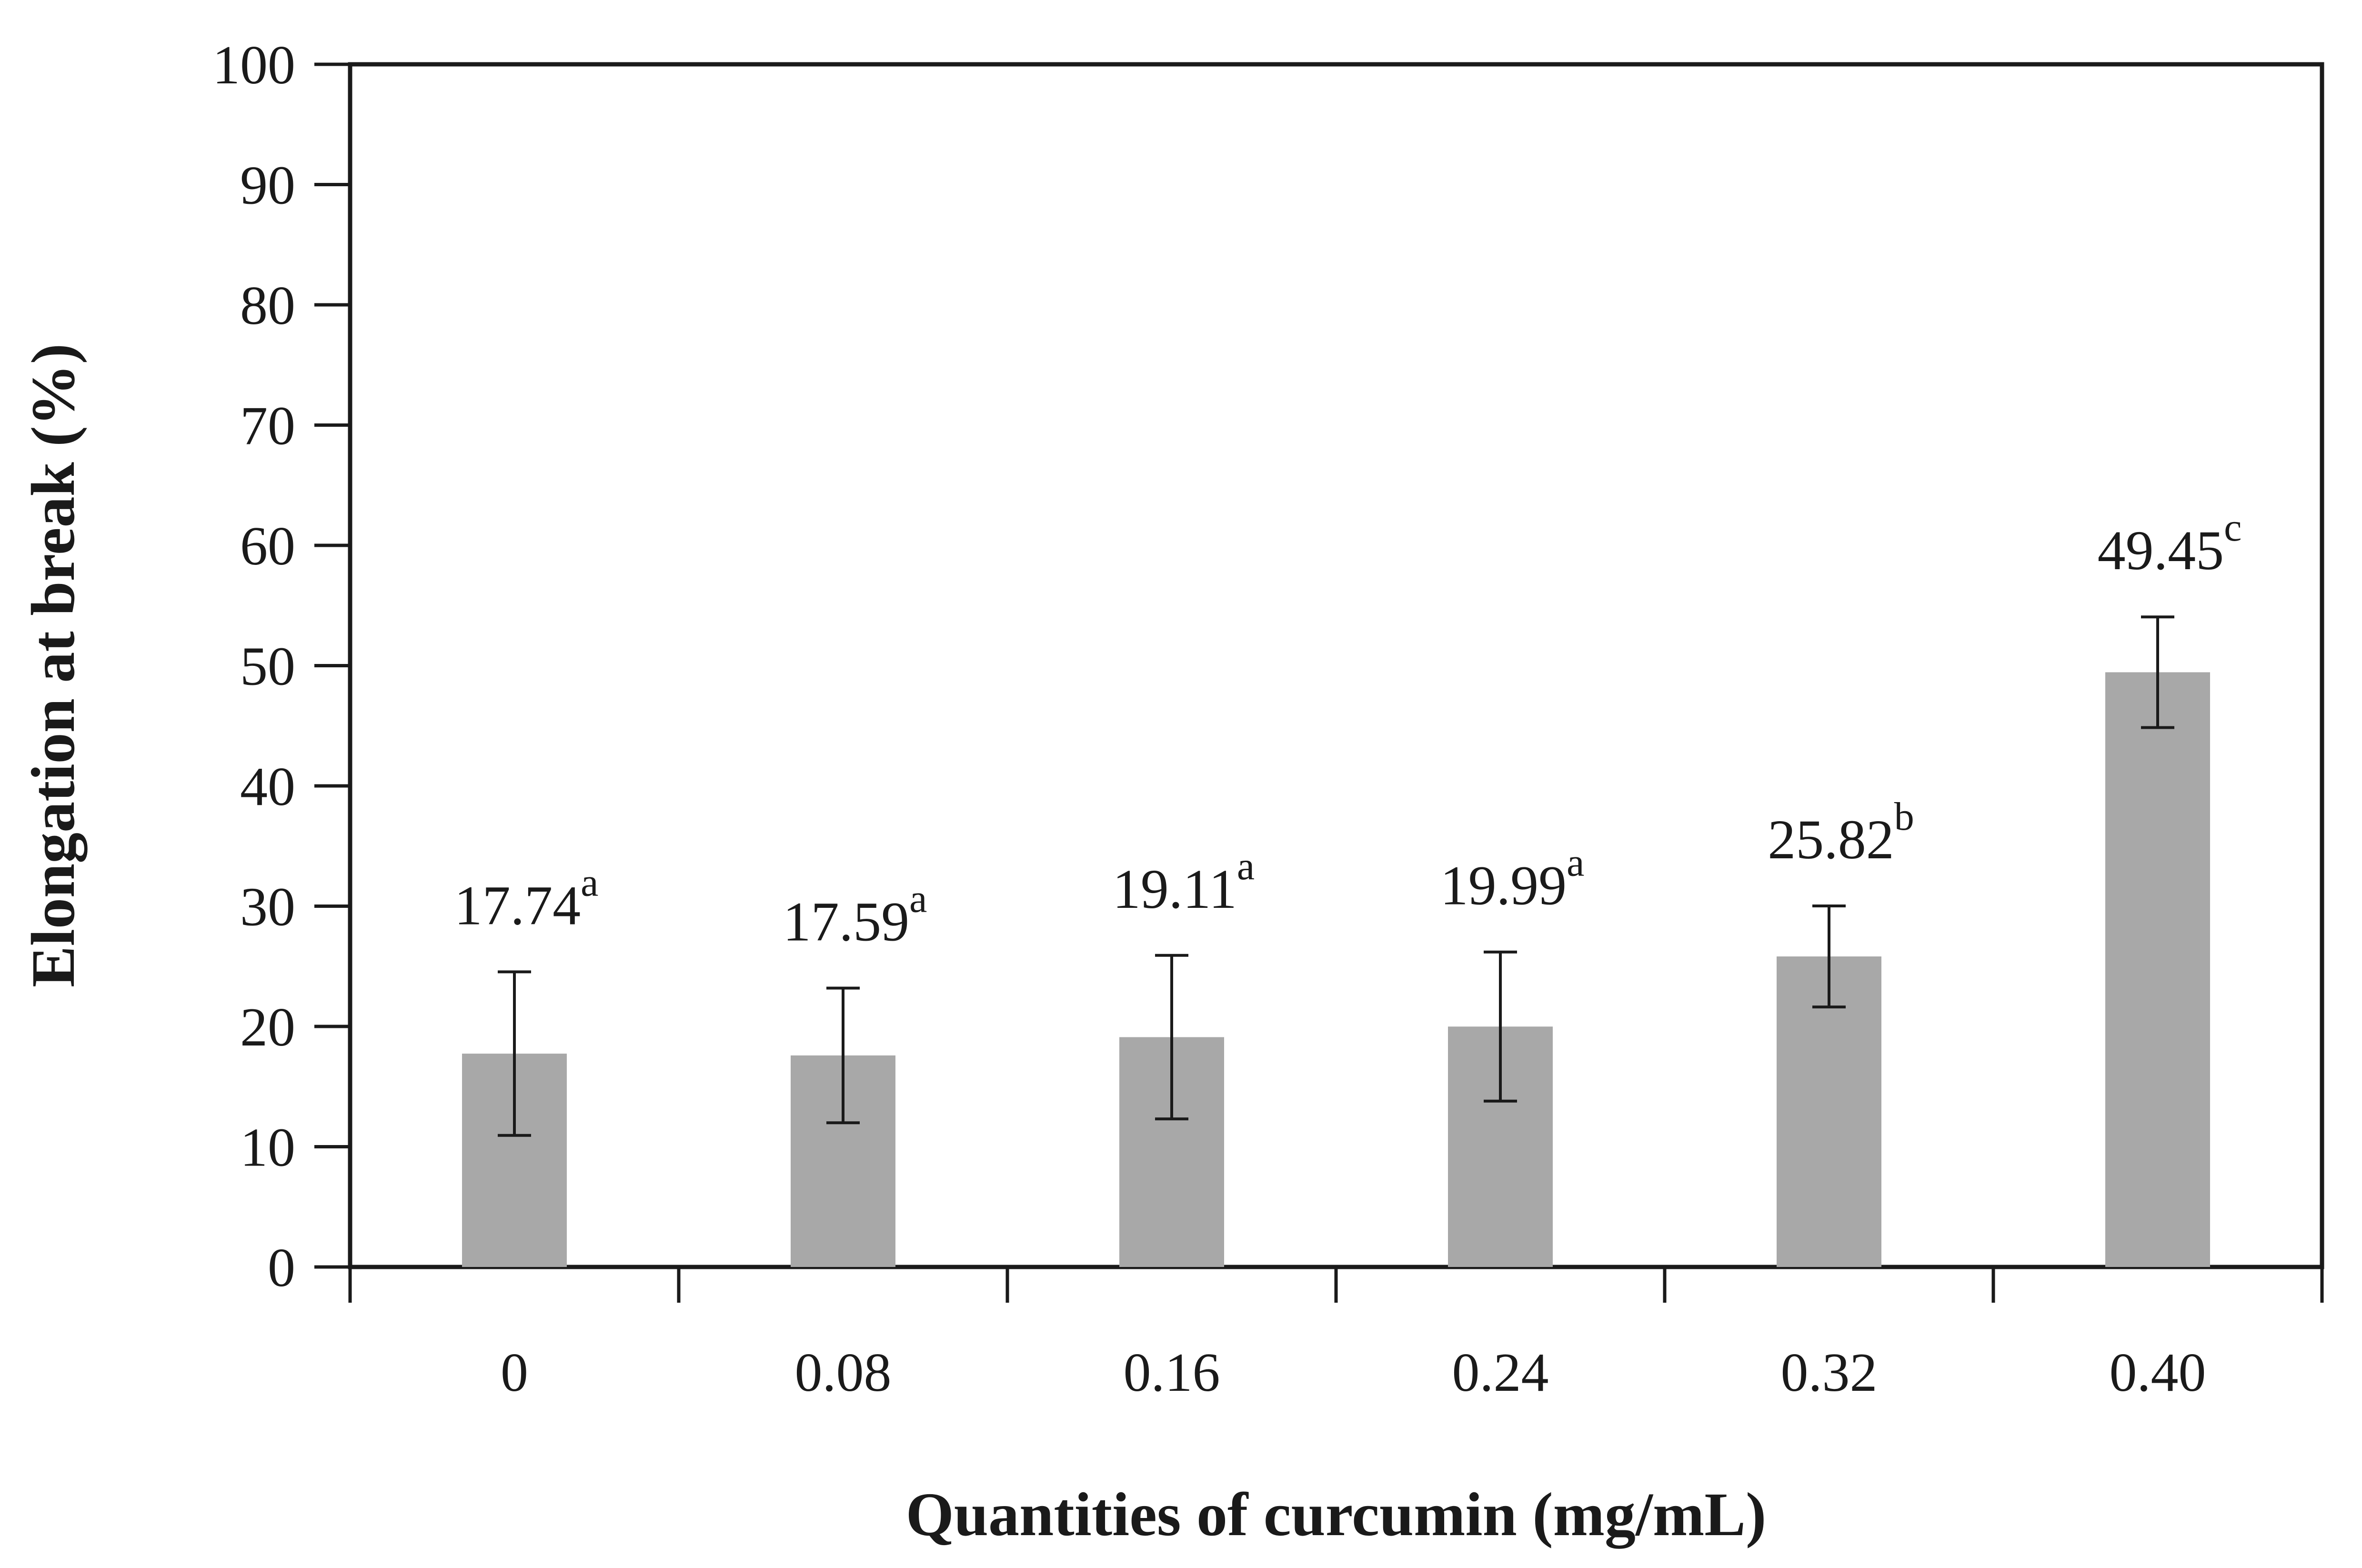  I want to click on data-label-value: 25.82, so click(1831, 839).